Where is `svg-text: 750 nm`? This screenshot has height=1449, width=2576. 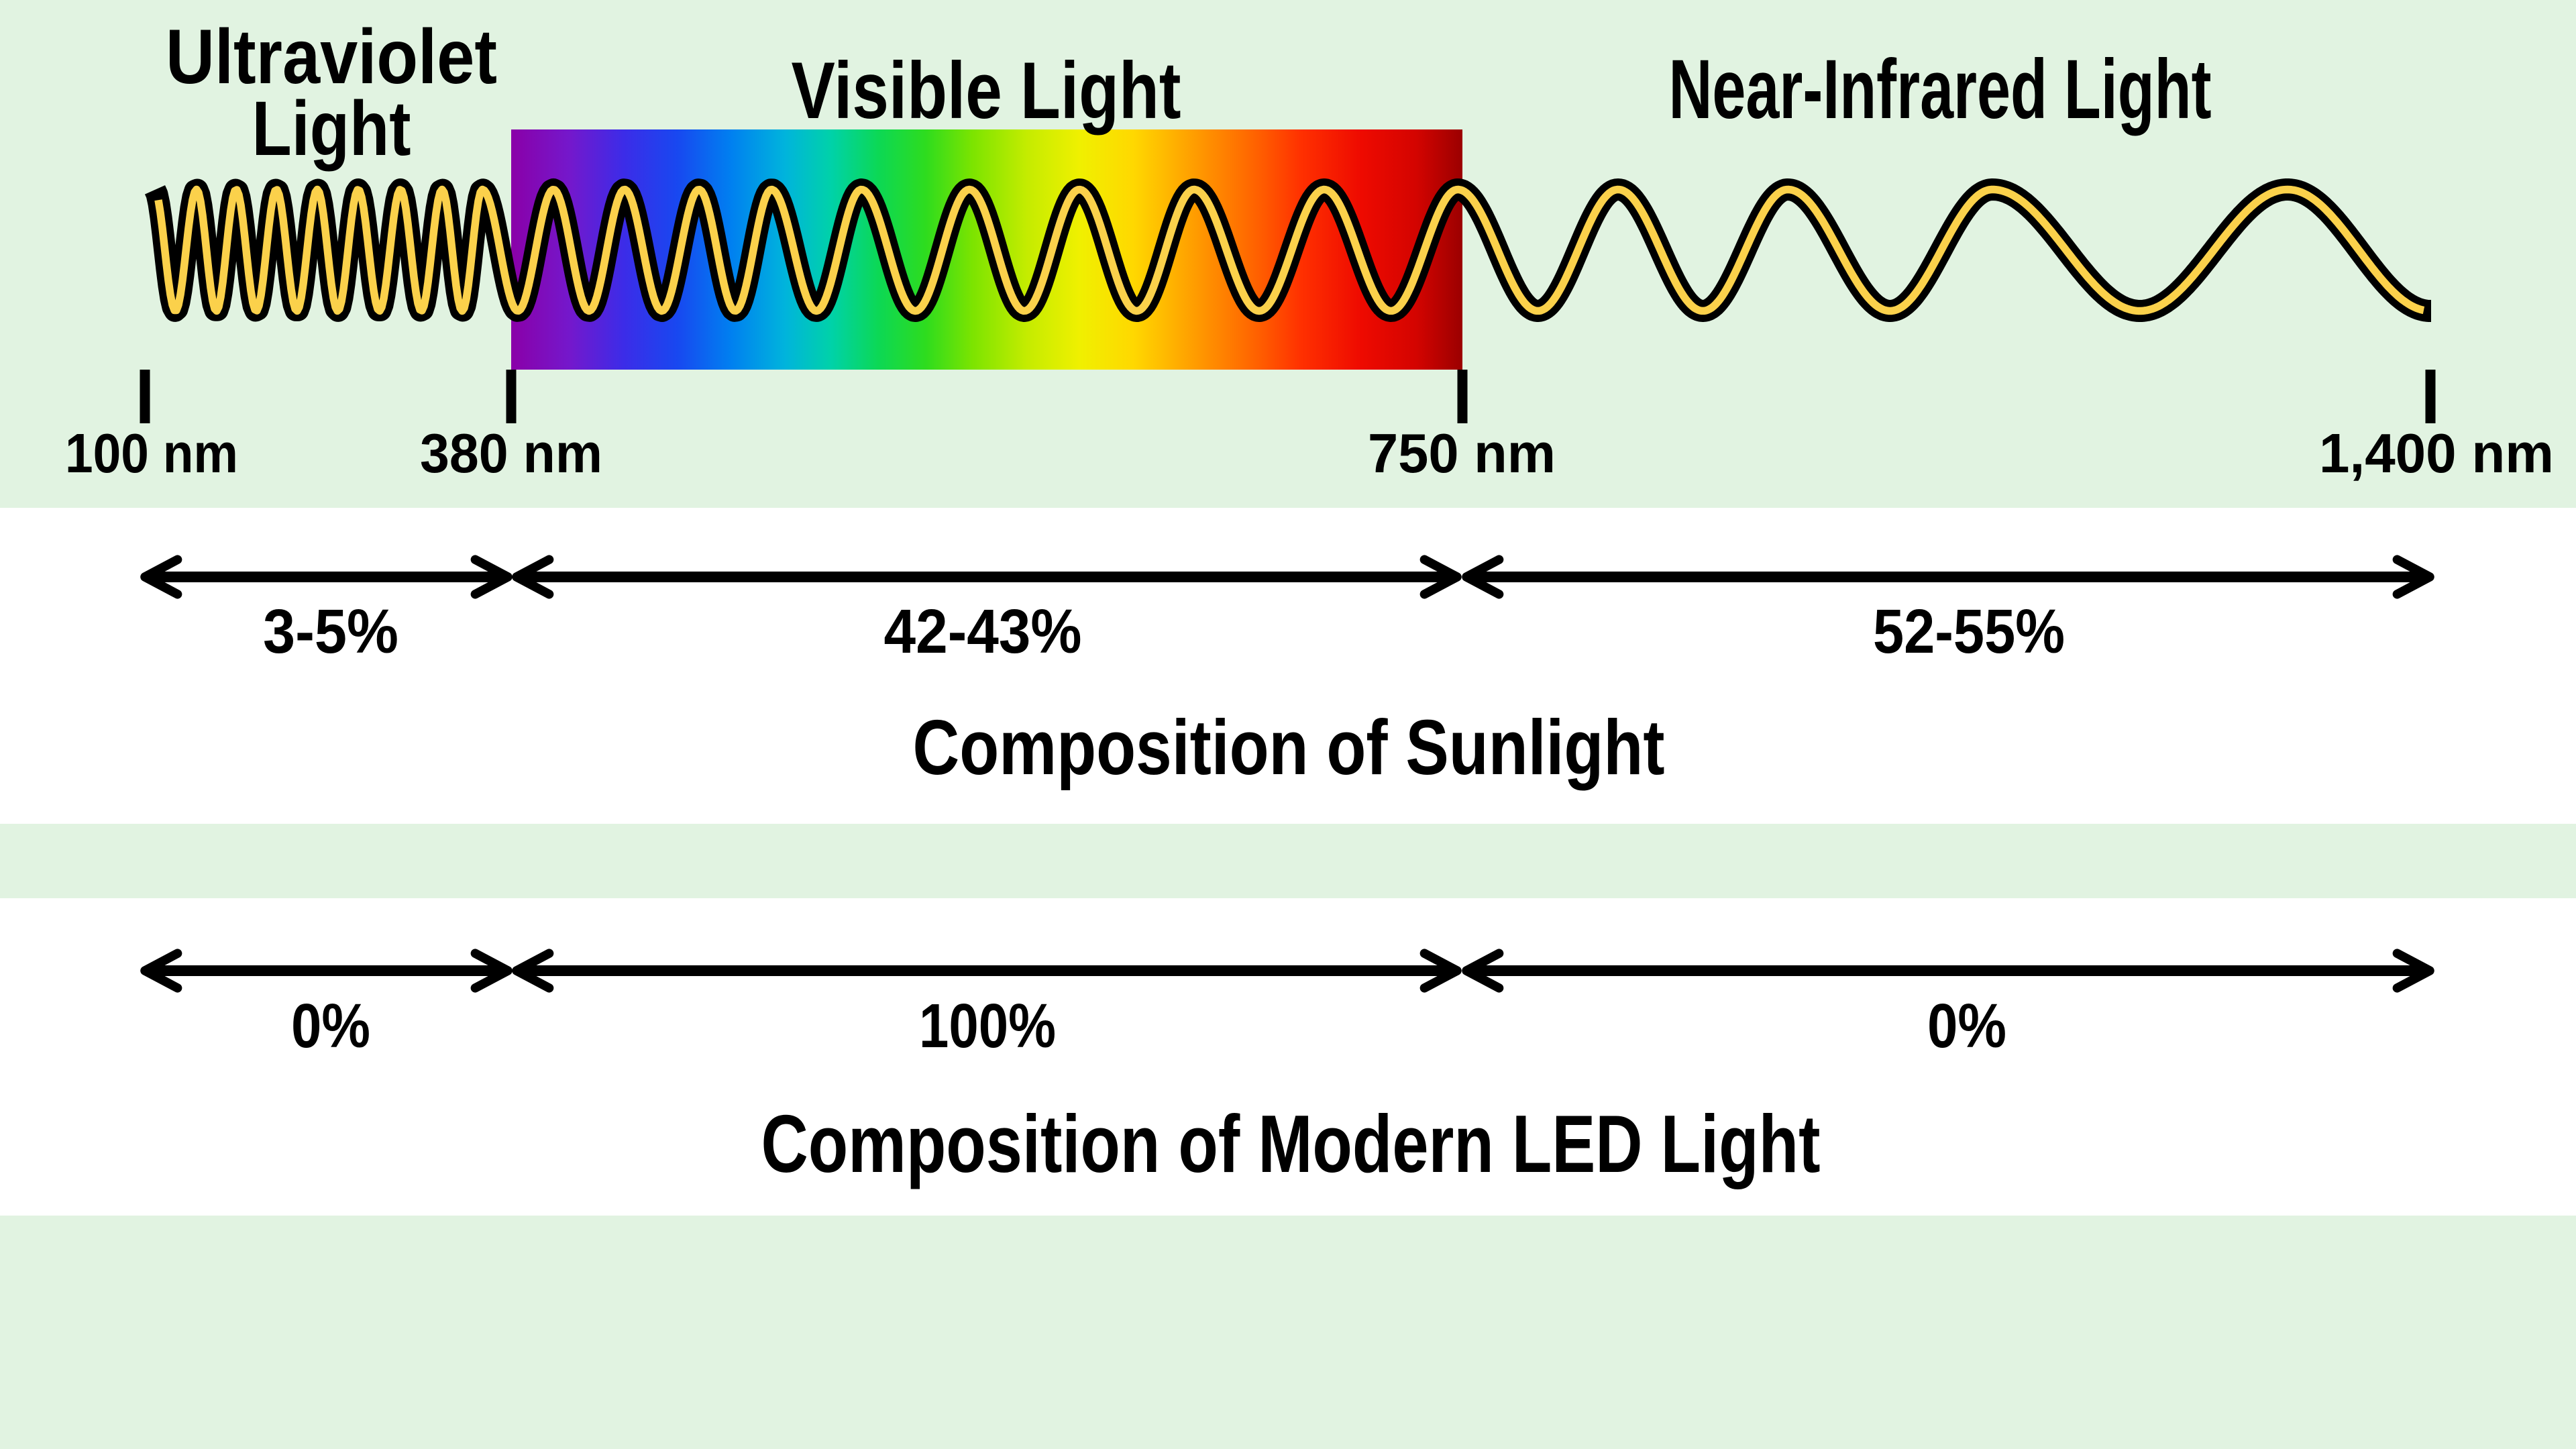 svg-text: 750 nm is located at coordinates (1462, 453).